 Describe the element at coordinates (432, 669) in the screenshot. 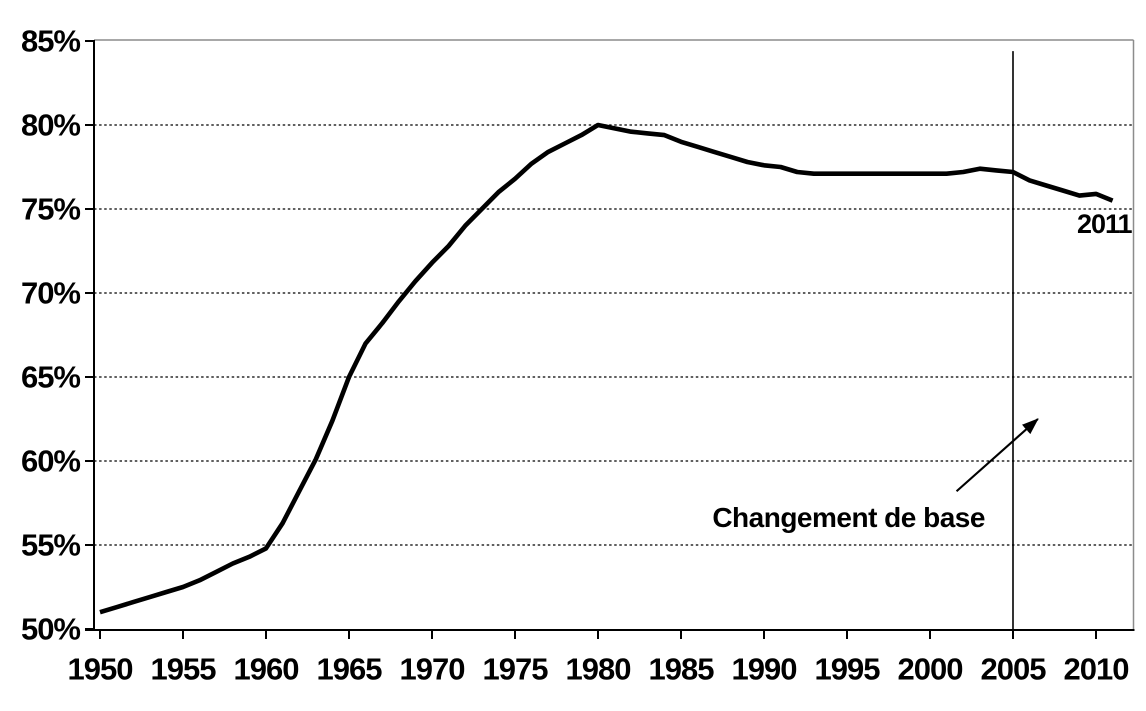

I see `x-tick-label-1970: 1970` at that location.